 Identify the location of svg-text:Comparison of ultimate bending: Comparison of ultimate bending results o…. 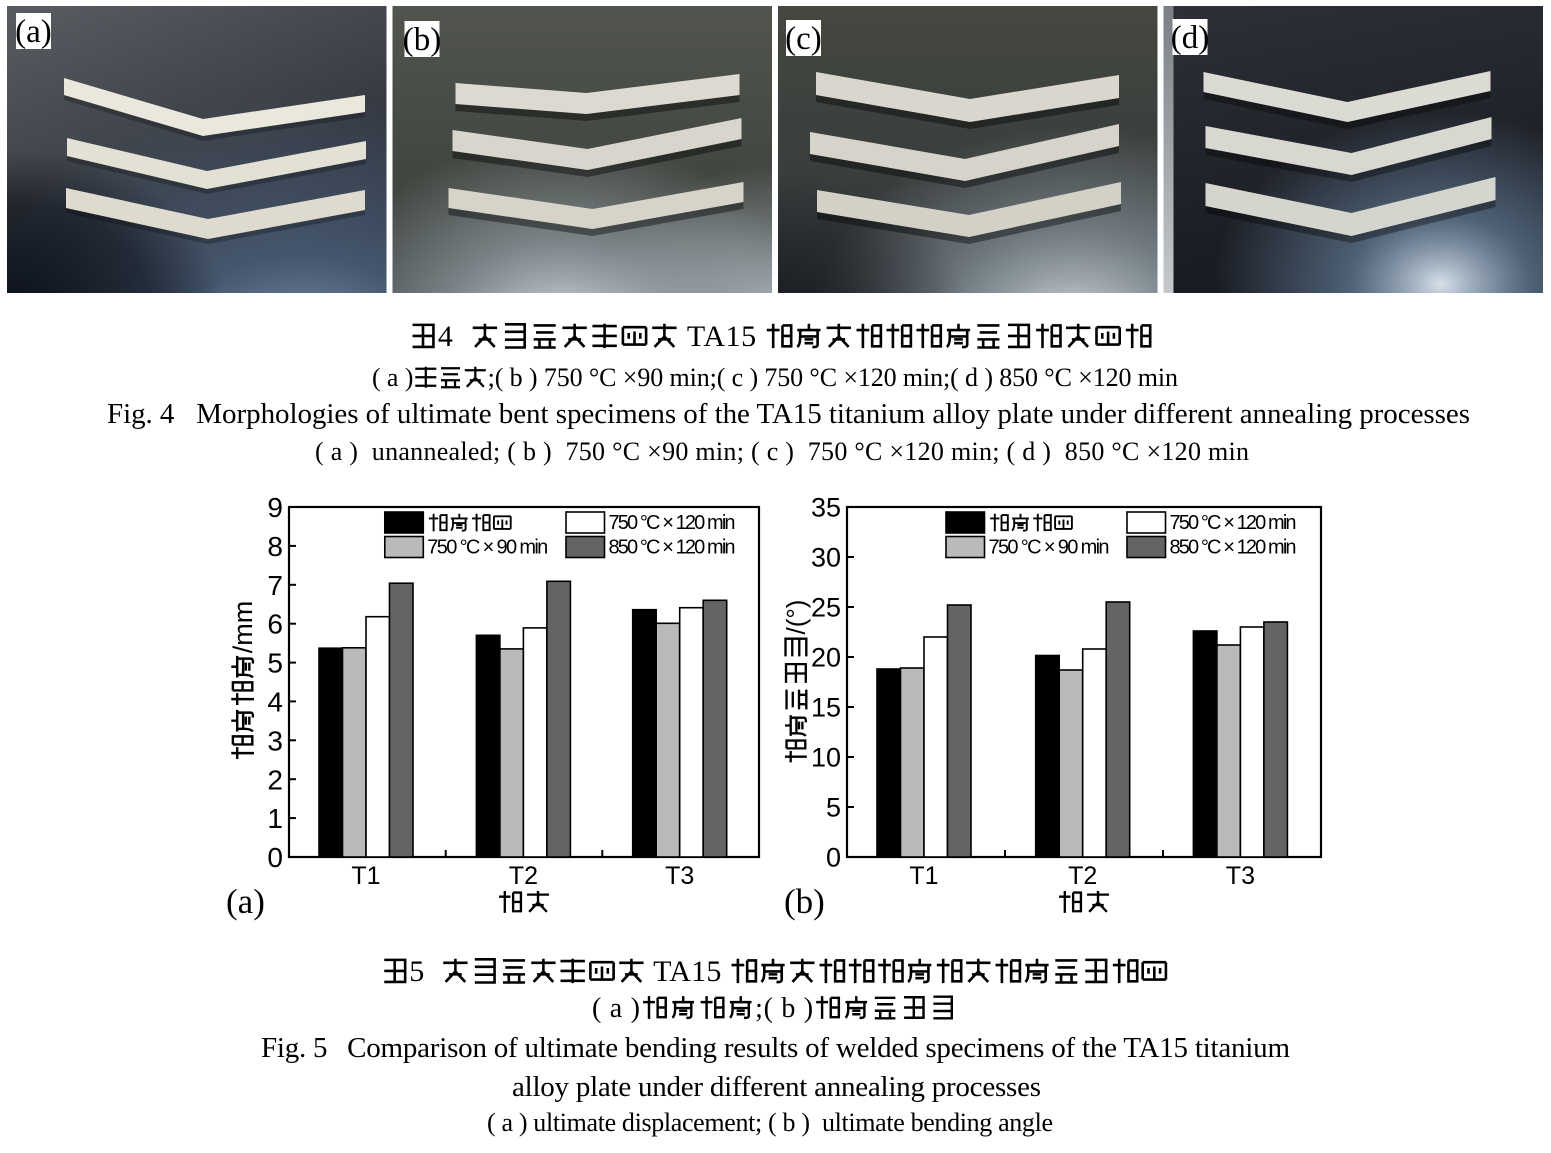
(818, 1048).